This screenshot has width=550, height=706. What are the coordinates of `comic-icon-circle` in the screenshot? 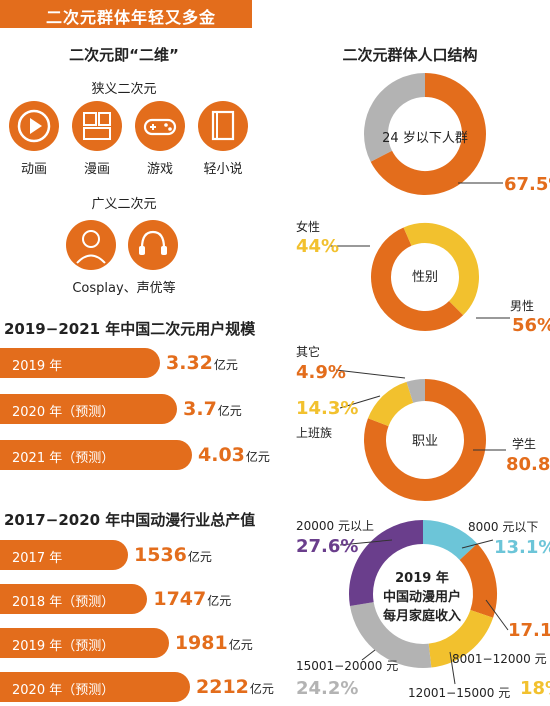 It's located at (97, 126).